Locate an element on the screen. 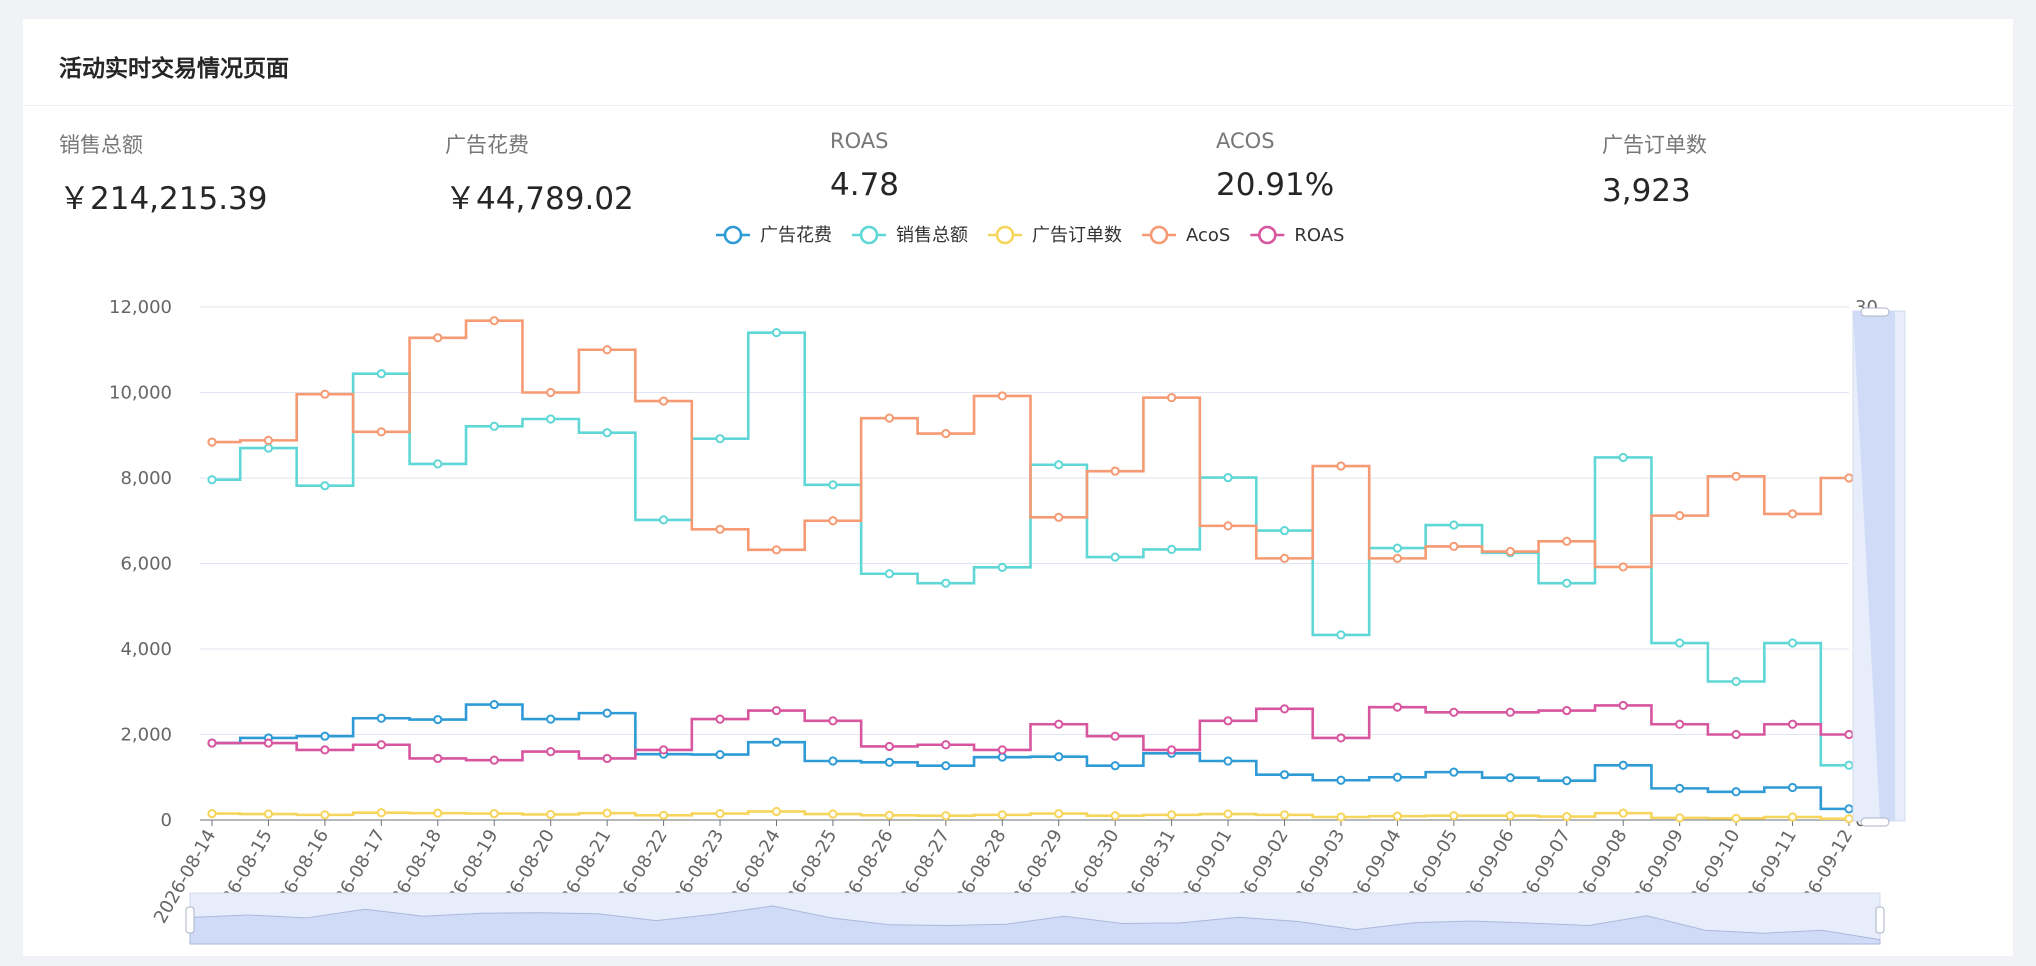 The image size is (2036, 966). legend-label: 销售总额 is located at coordinates (932, 235).